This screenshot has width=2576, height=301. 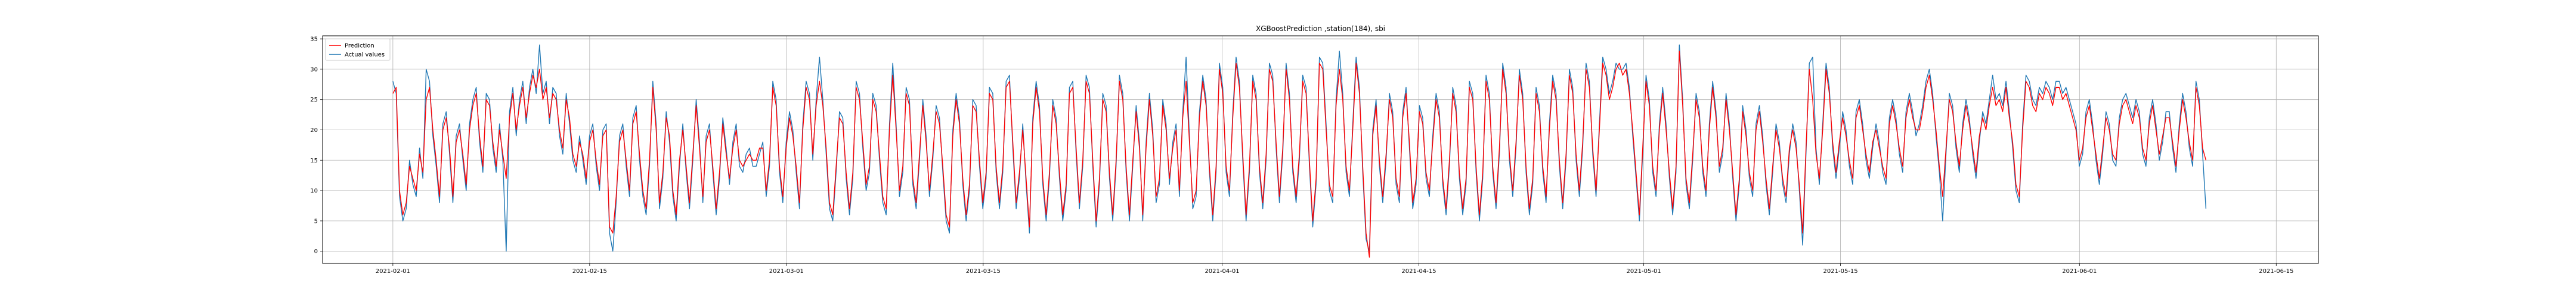 What do you see at coordinates (983, 271) in the screenshot?
I see `x-tick-label: 2021-03-15` at bounding box center [983, 271].